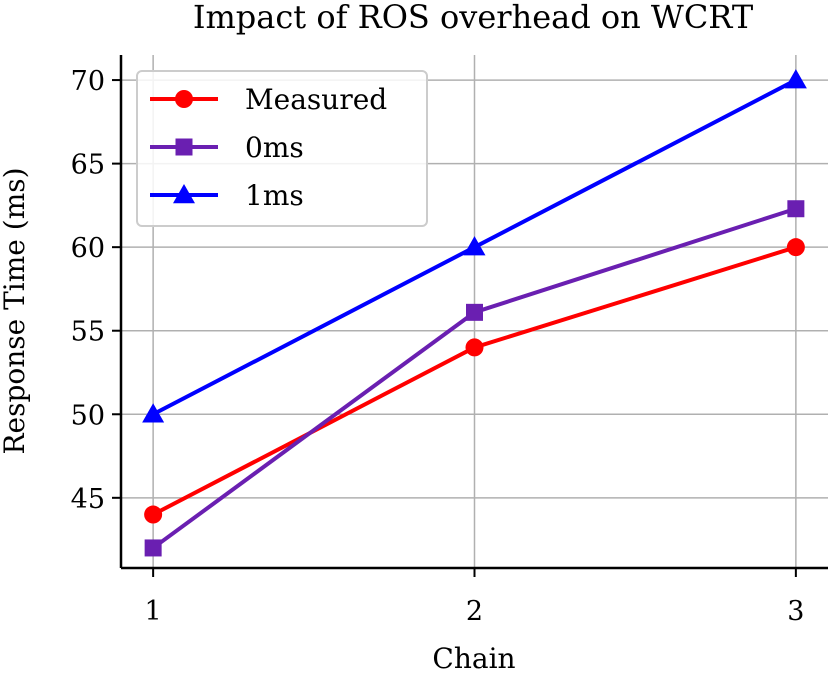 The image size is (828, 678). I want to click on y-tick-label: 65, so click(88, 165).